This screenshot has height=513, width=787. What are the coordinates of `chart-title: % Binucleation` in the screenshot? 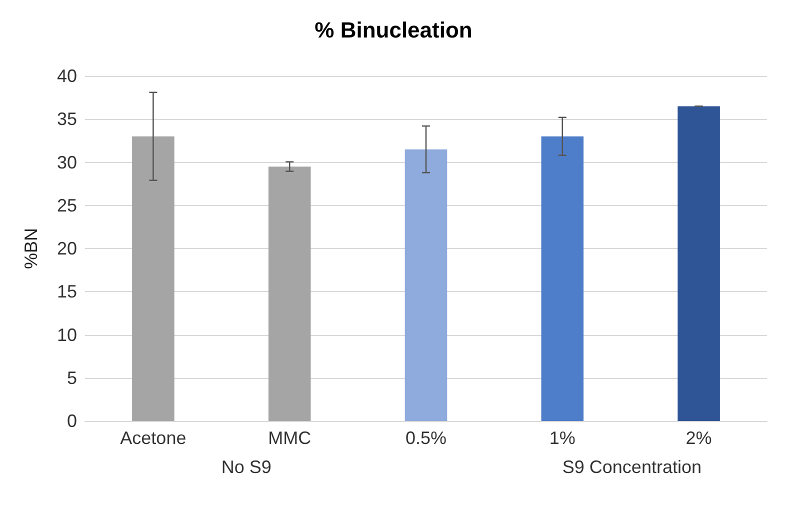 It's located at (393, 30).